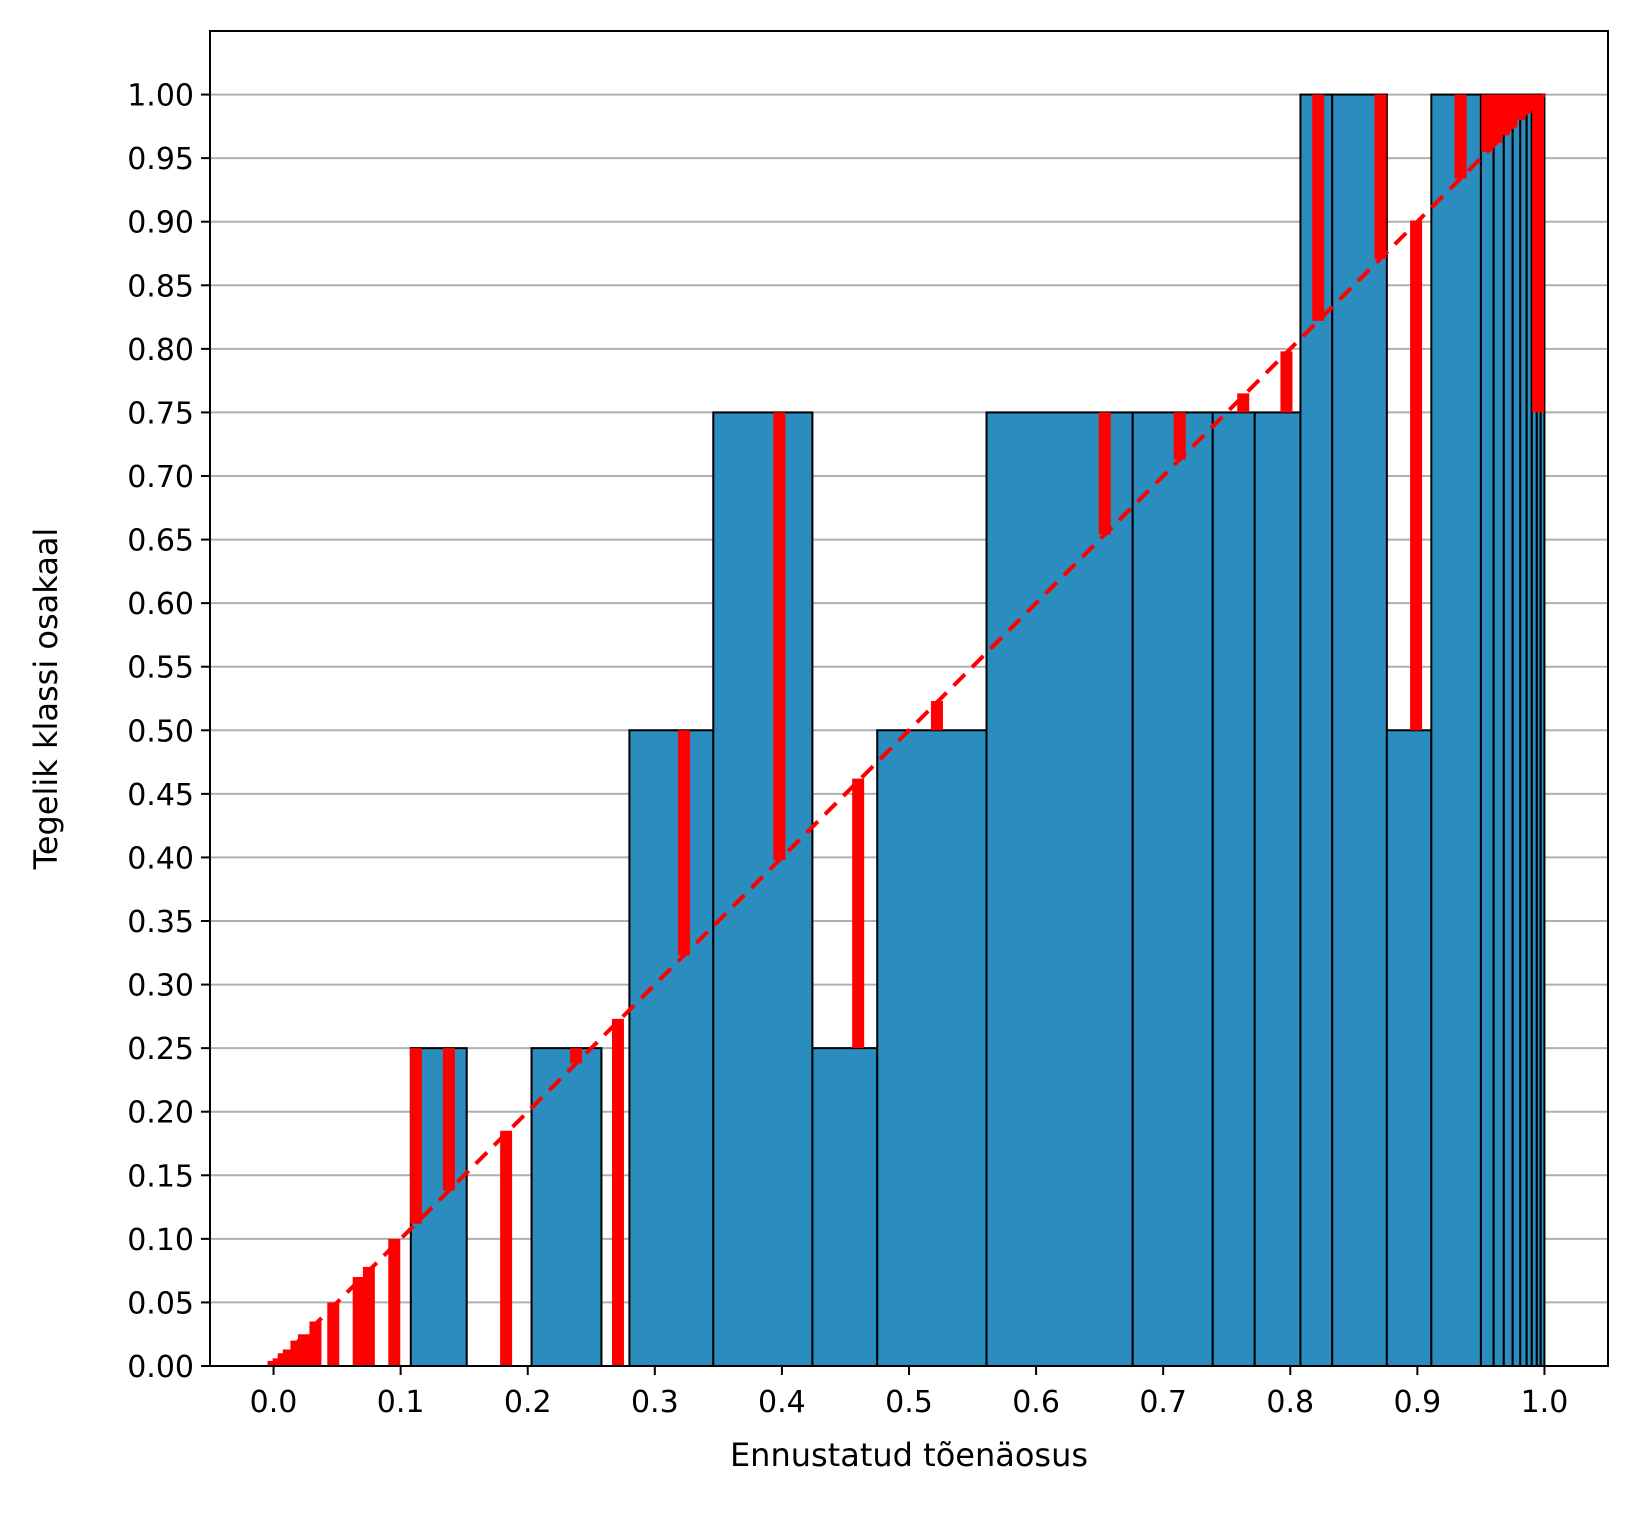 This screenshot has height=1517, width=1633. Describe the element at coordinates (782, 1402) in the screenshot. I see `x-tick-label: 0.4` at that location.